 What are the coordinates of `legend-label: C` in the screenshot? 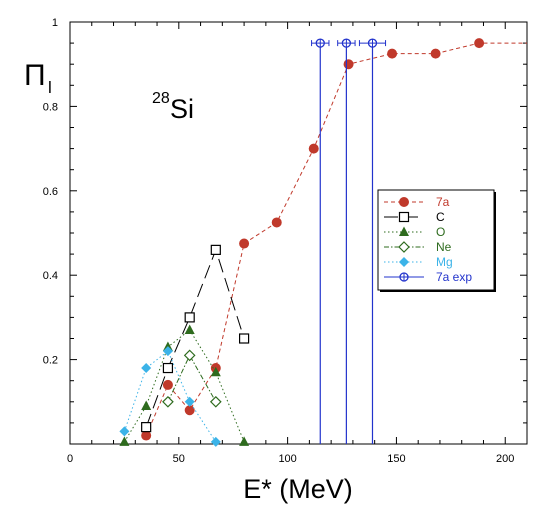 It's located at (440, 217).